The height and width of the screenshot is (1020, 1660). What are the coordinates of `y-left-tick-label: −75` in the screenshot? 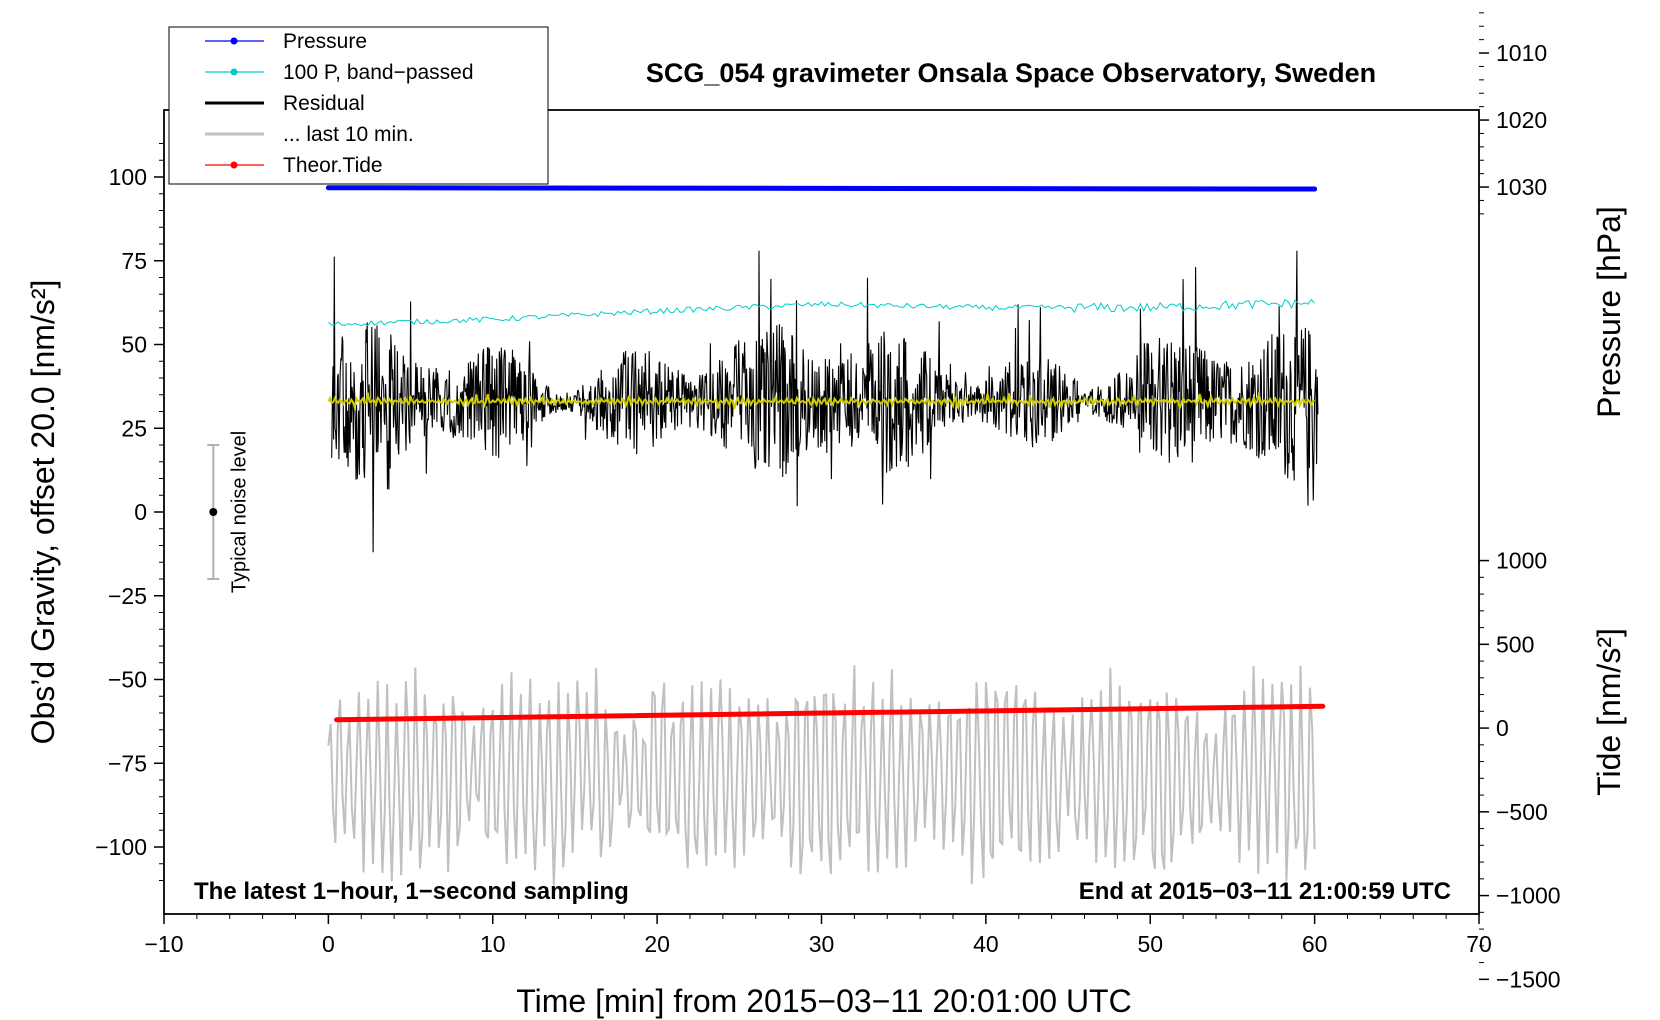 It's located at (127, 763).